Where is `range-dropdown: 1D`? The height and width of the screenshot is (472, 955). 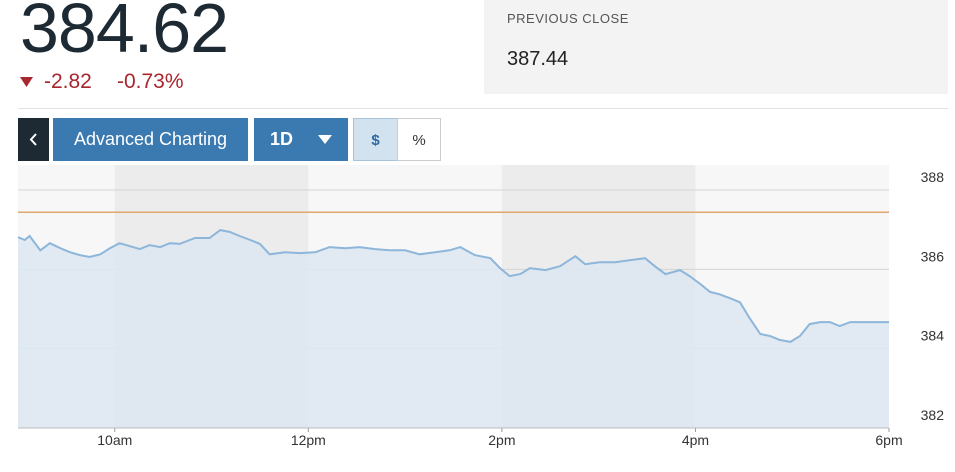 range-dropdown: 1D is located at coordinates (301, 139).